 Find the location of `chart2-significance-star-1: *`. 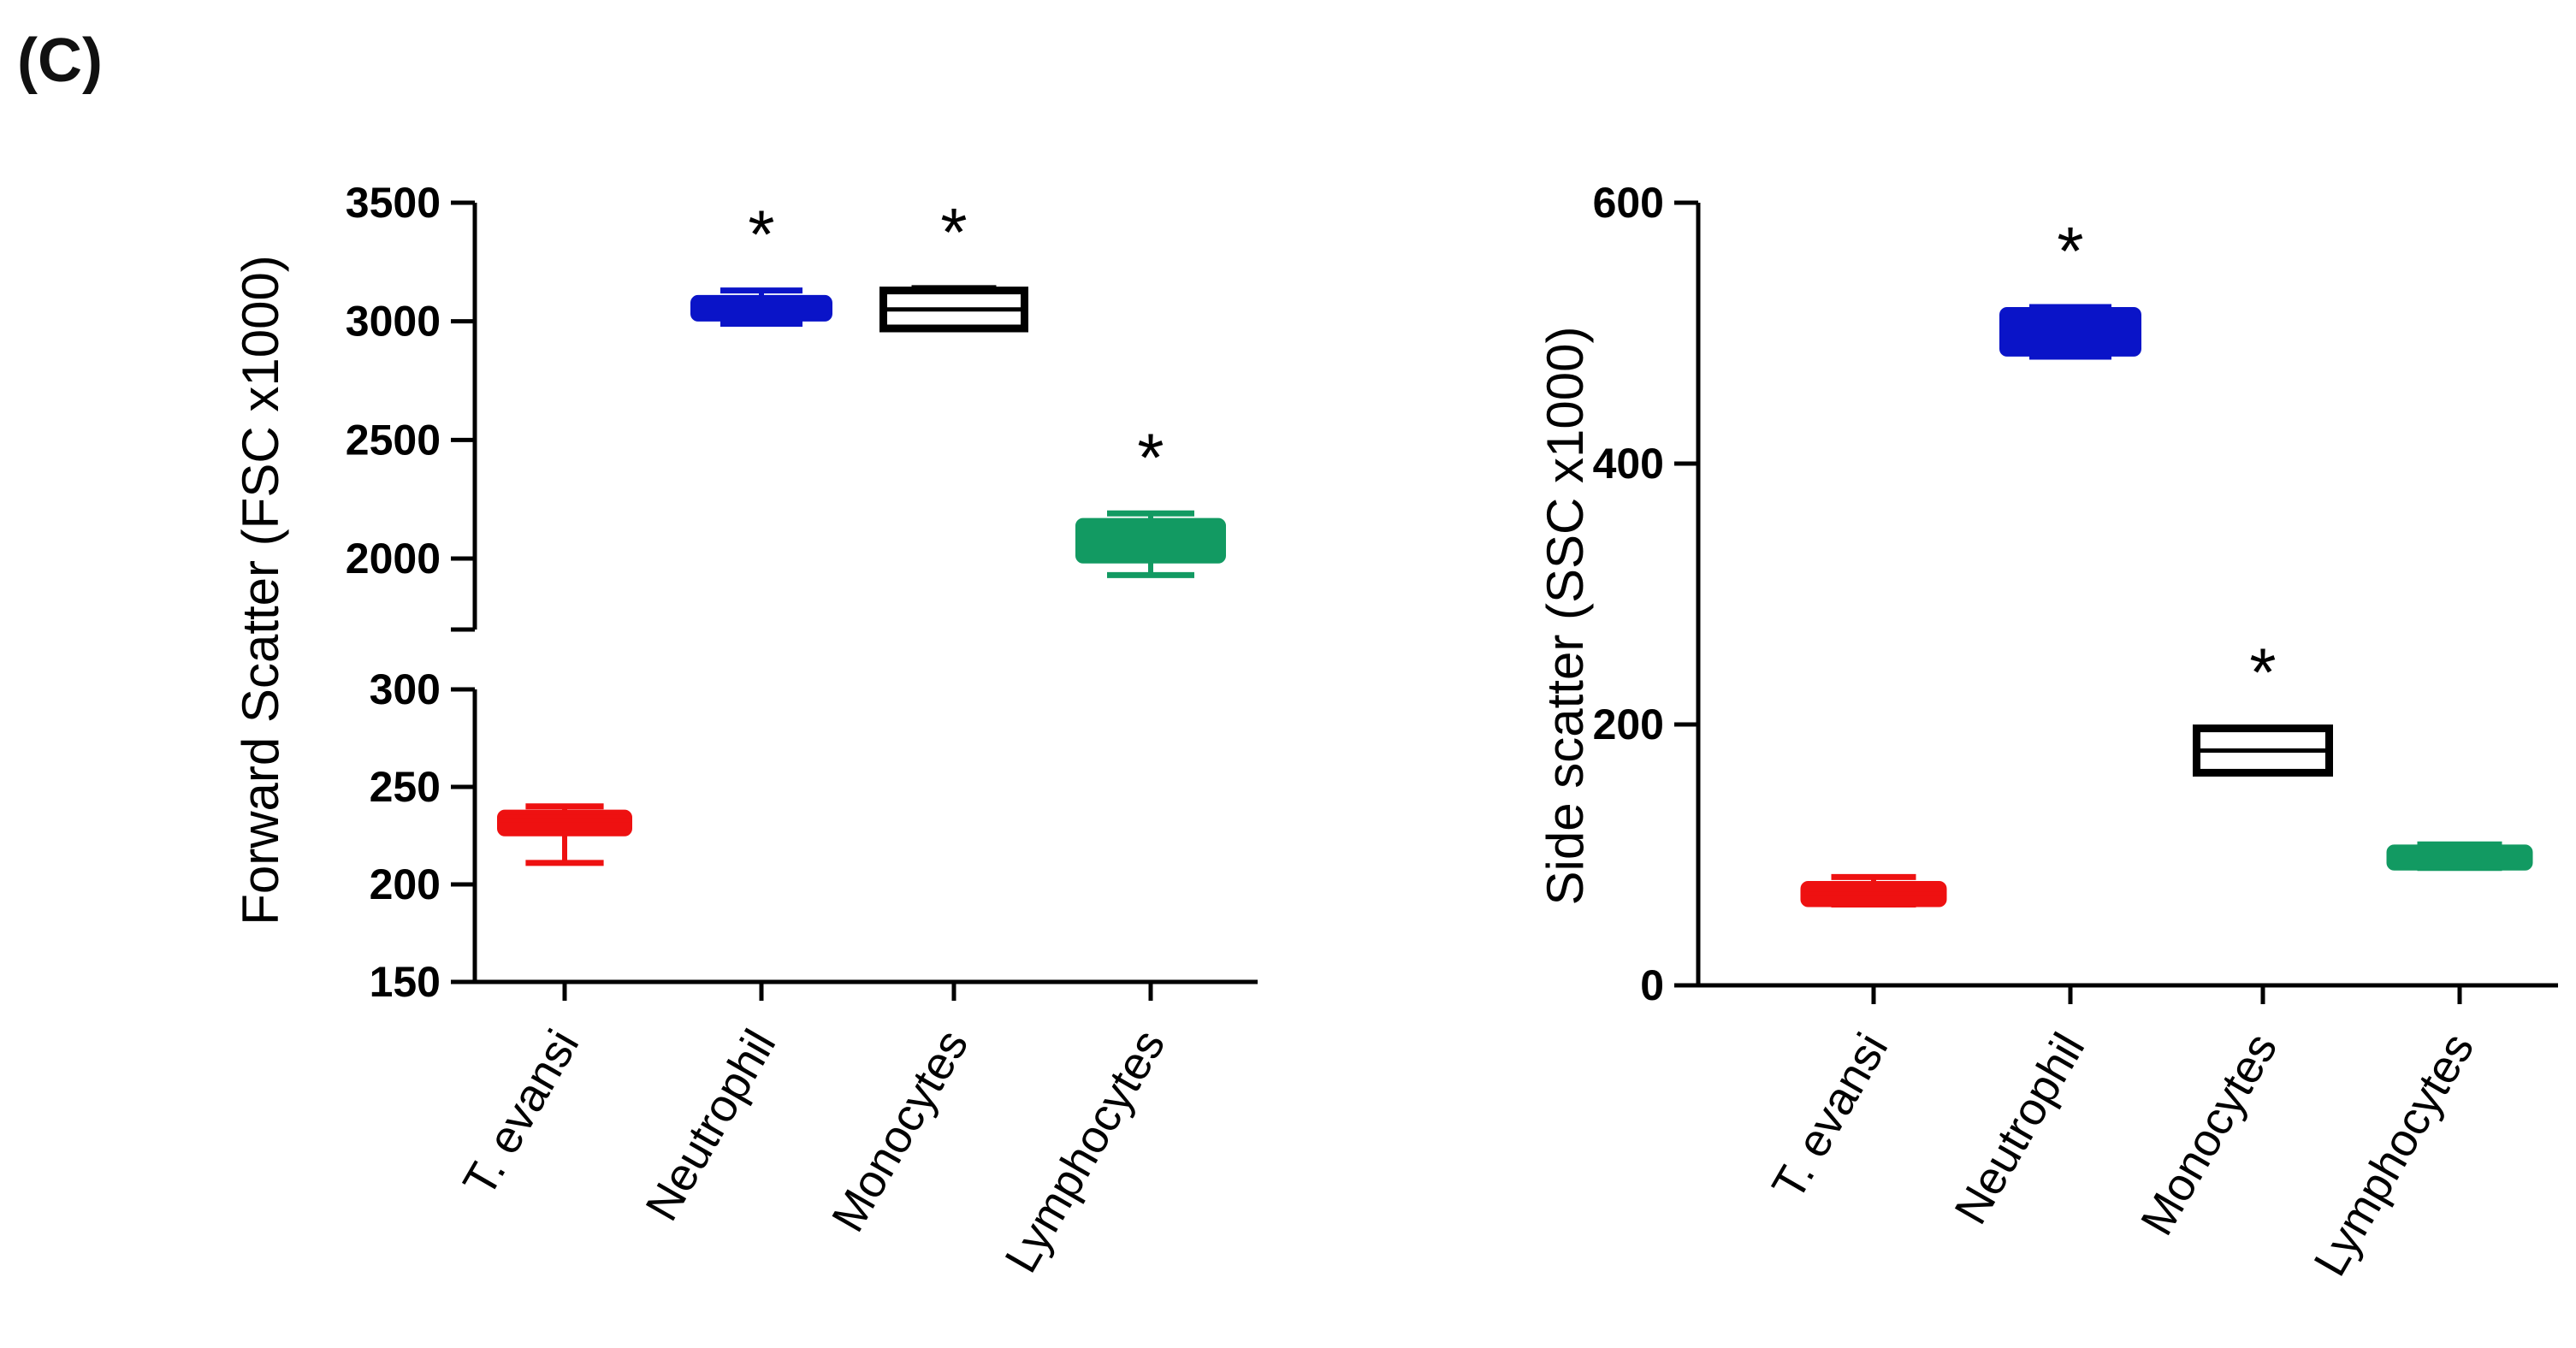

chart2-significance-star-1: * is located at coordinates (2070, 251).